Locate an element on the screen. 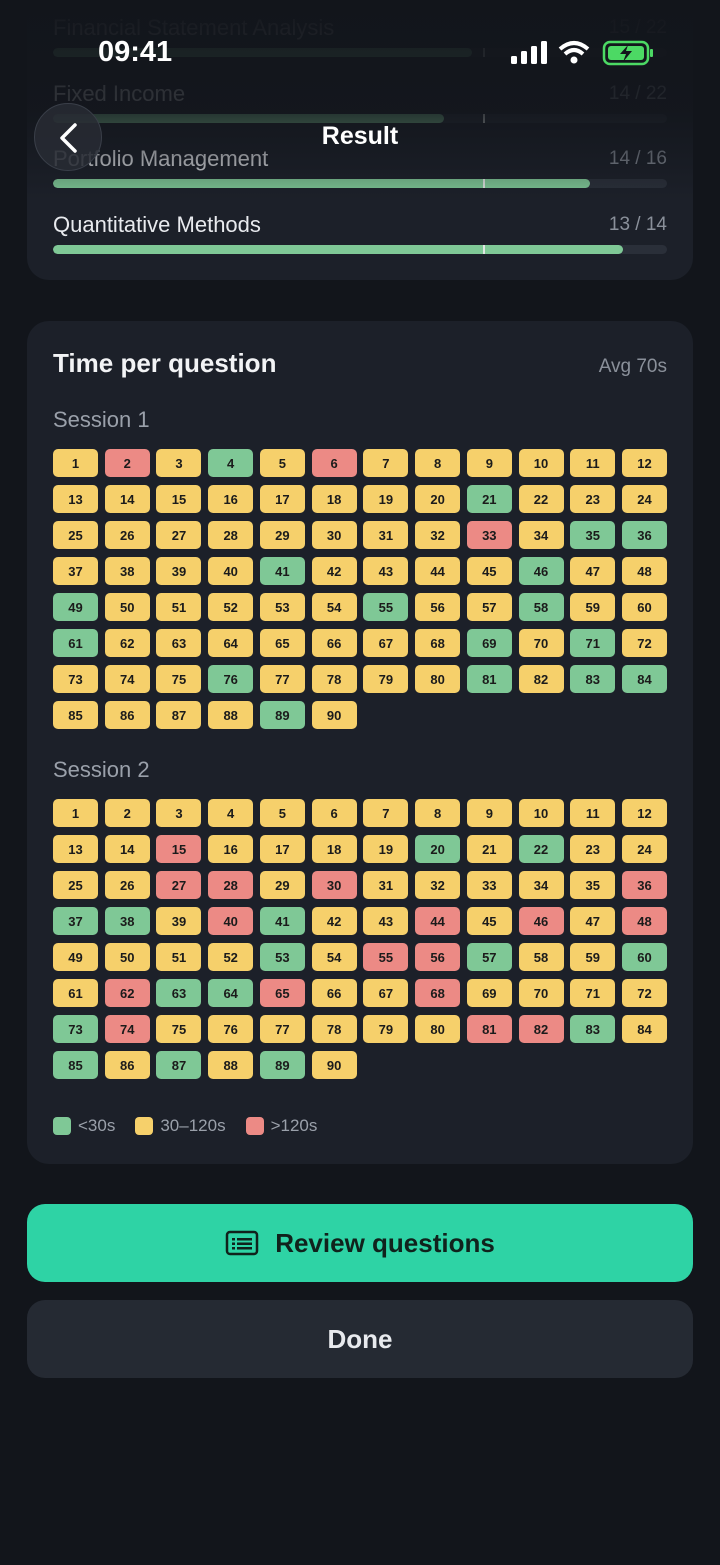 The width and height of the screenshot is (720, 1565). question-cell: 64 is located at coordinates (231, 993).